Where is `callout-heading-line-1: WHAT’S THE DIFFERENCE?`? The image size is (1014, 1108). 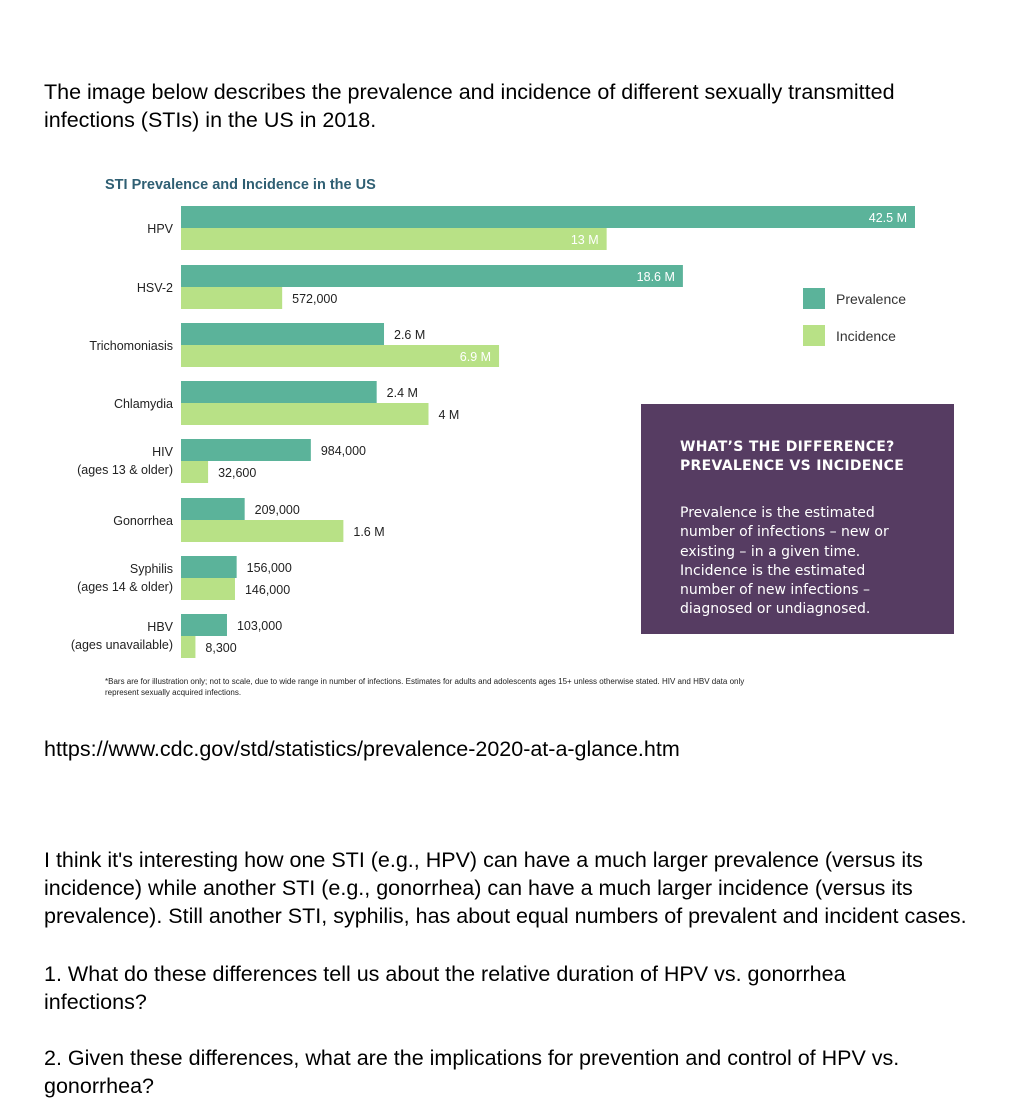
callout-heading-line-1: WHAT’S THE DIFFERENCE? is located at coordinates (787, 447).